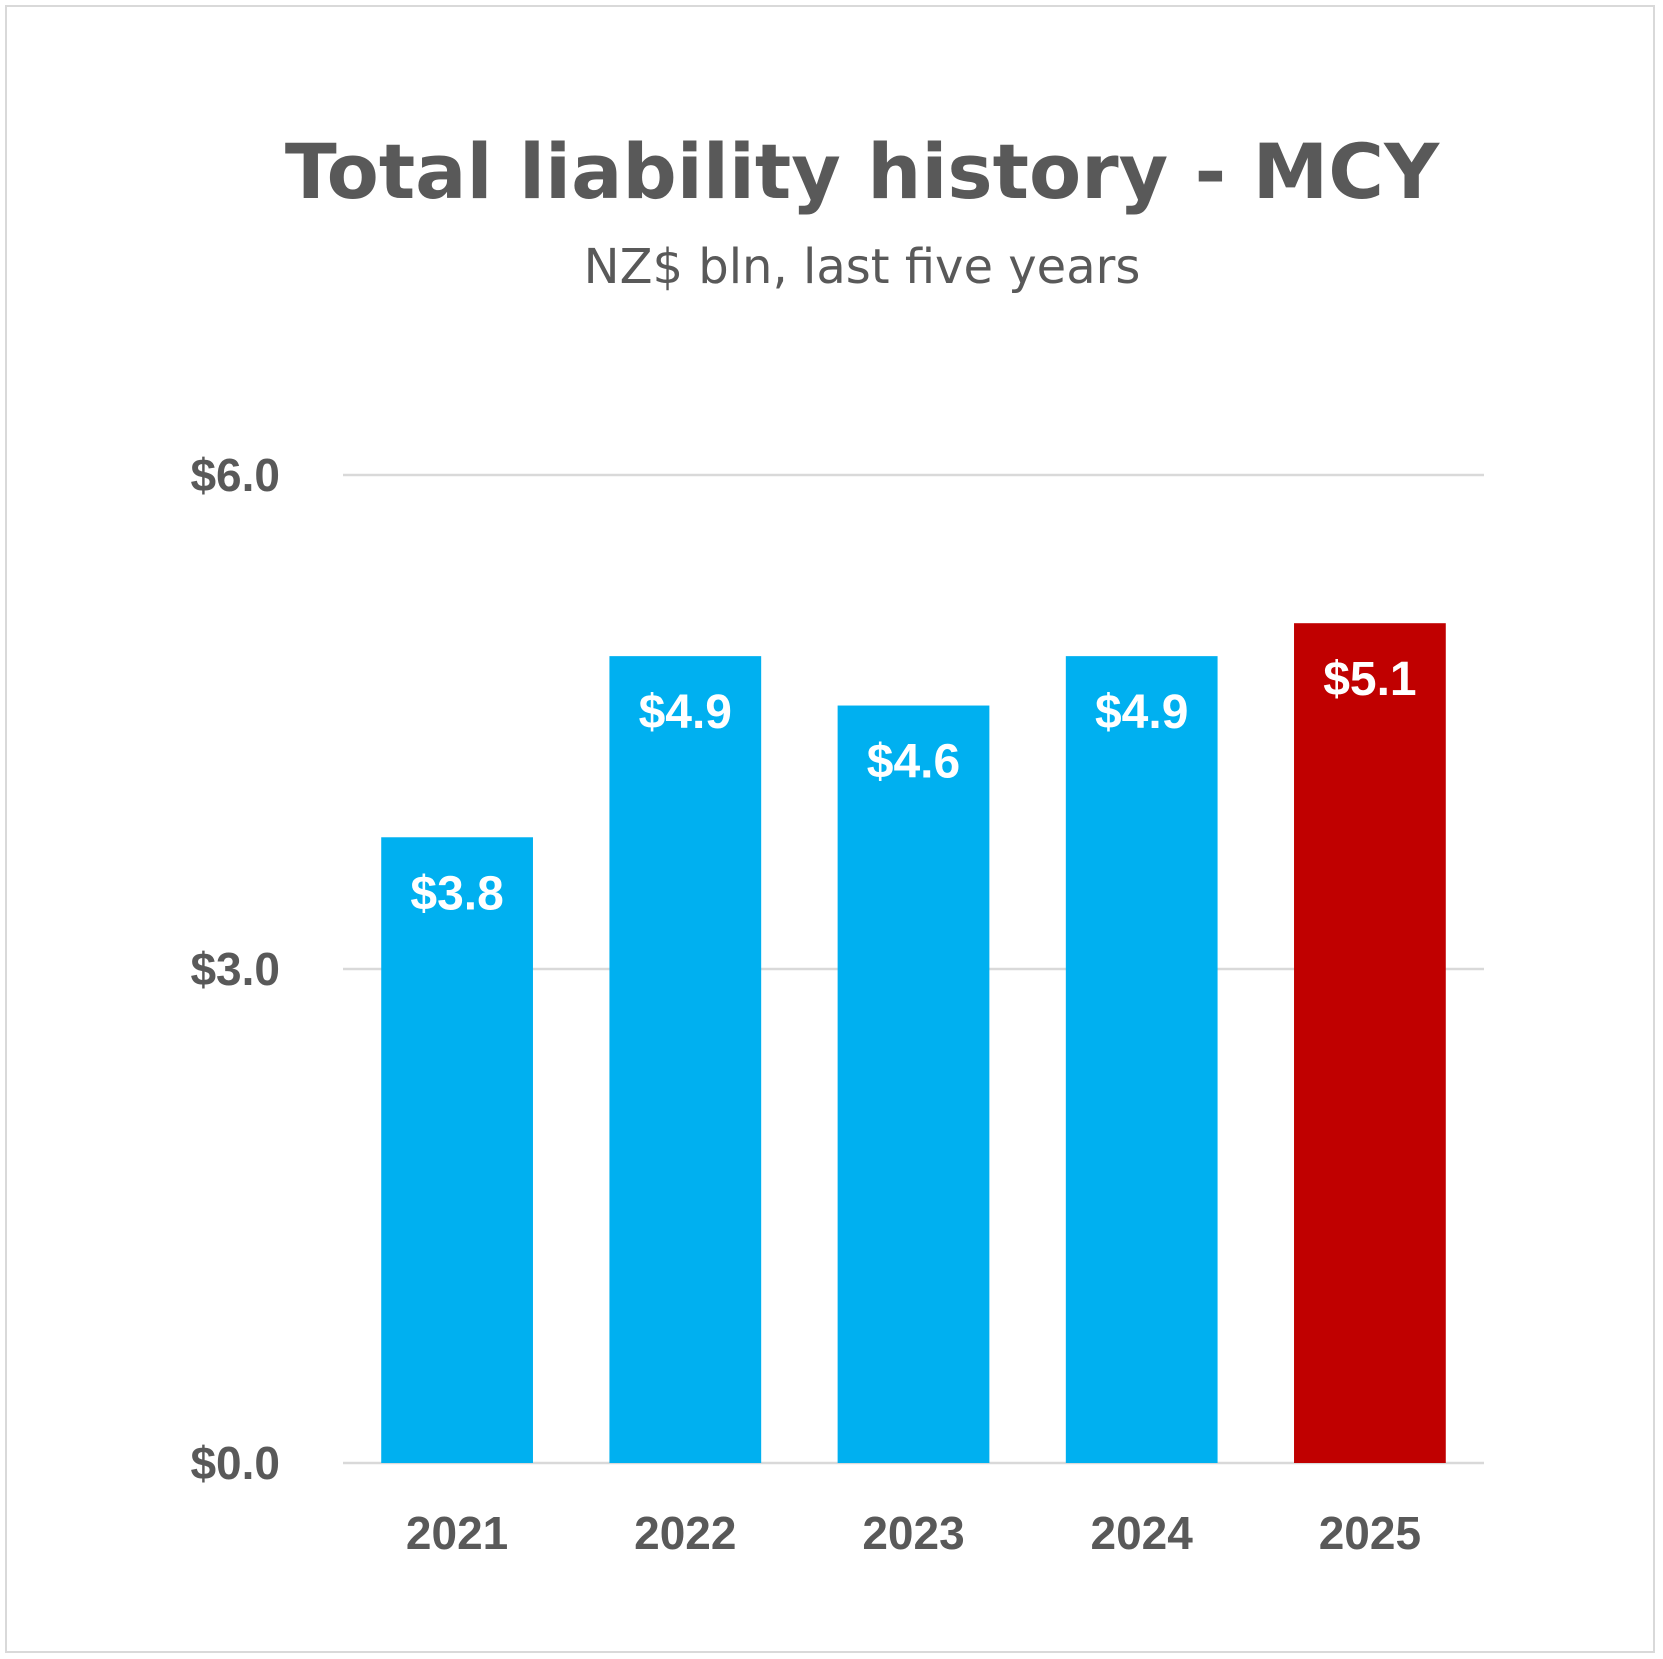  Describe the element at coordinates (913, 1084) in the screenshot. I see `bar-2023` at that location.